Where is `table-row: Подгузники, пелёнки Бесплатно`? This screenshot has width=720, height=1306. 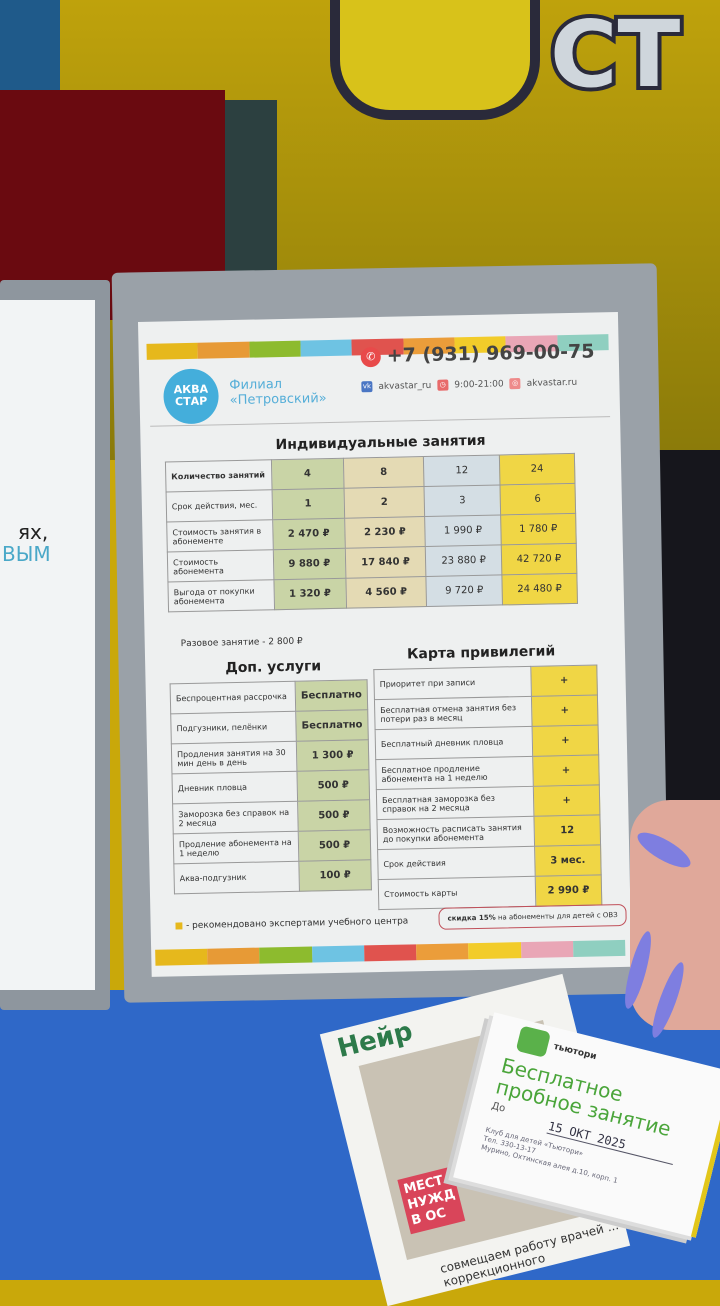
table-row: Подгузники, пелёнки Бесплатно is located at coordinates (269, 726).